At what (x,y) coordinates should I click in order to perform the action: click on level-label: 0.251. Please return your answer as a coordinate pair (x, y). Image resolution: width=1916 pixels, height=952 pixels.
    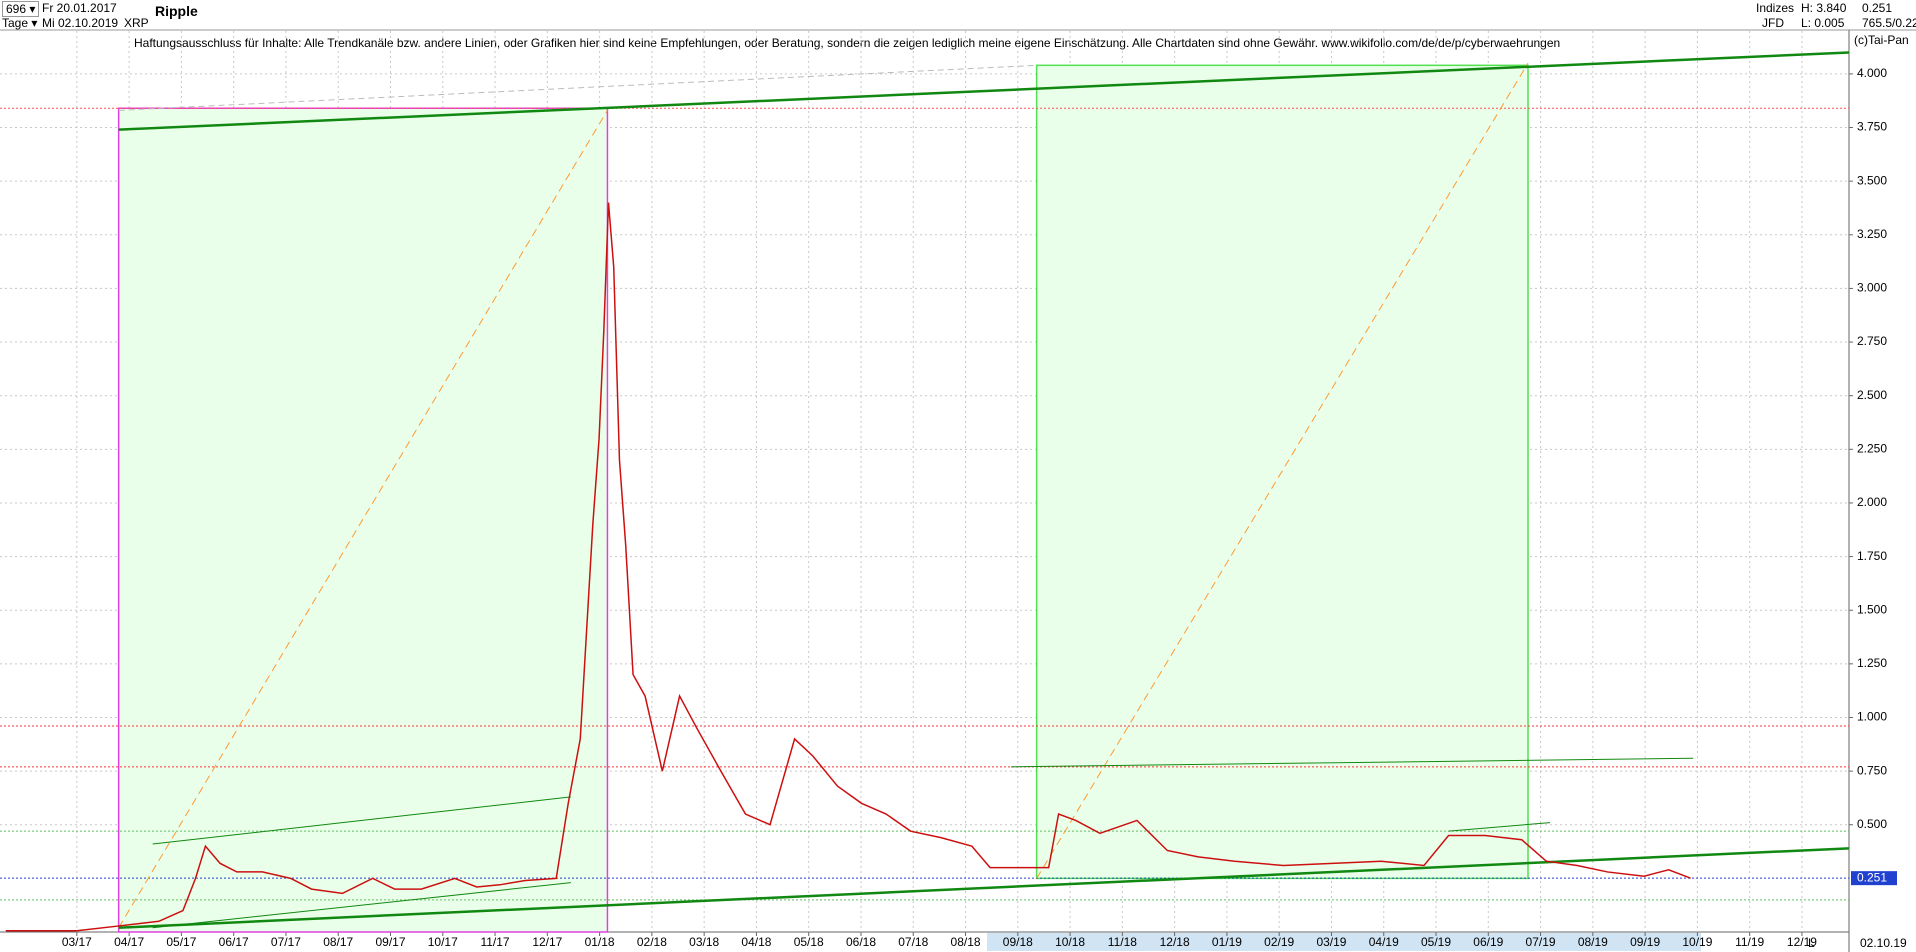
    Looking at the image, I should click on (1872, 877).